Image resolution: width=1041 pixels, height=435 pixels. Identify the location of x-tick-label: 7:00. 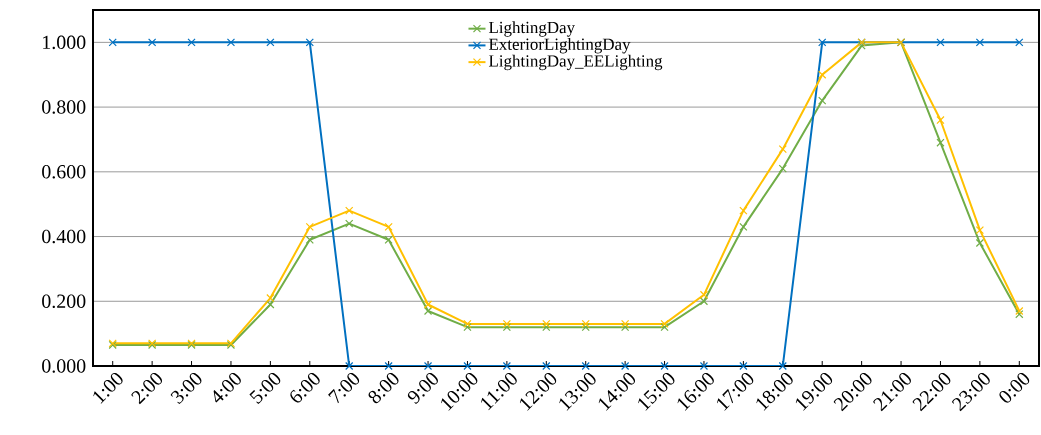
(344, 388).